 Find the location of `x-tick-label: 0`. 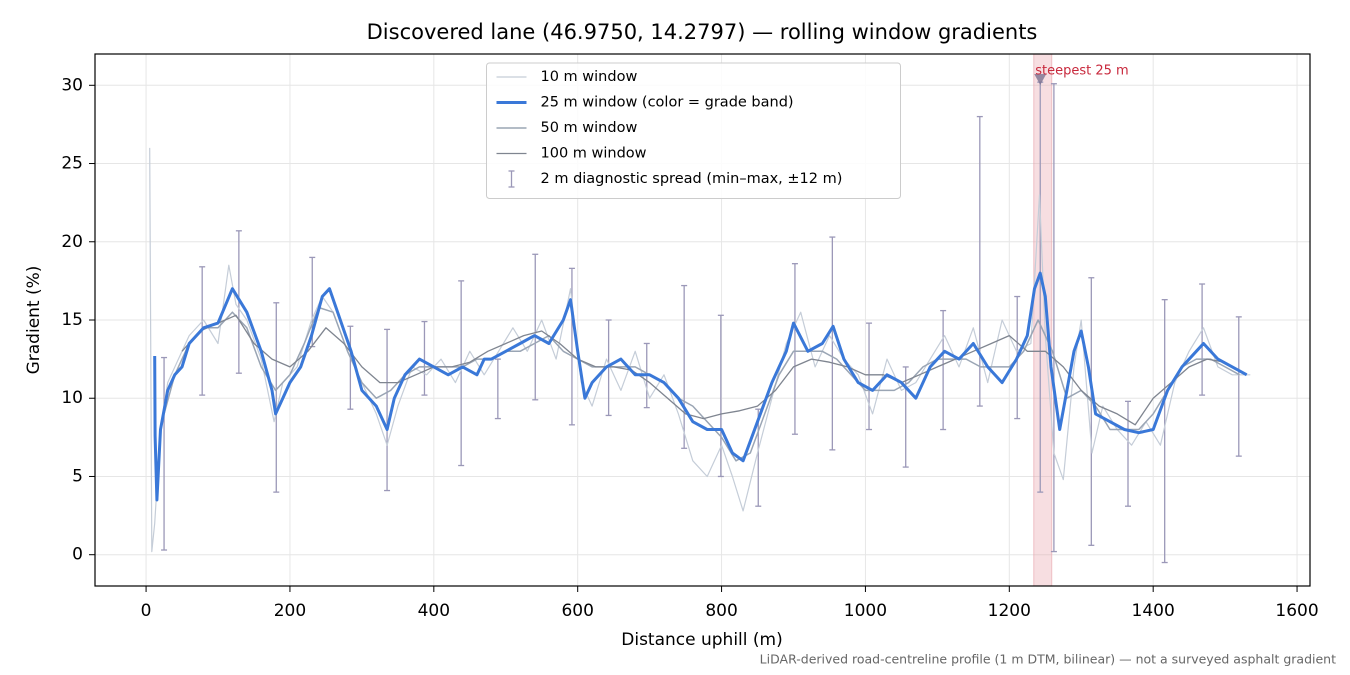

x-tick-label: 0 is located at coordinates (146, 611).